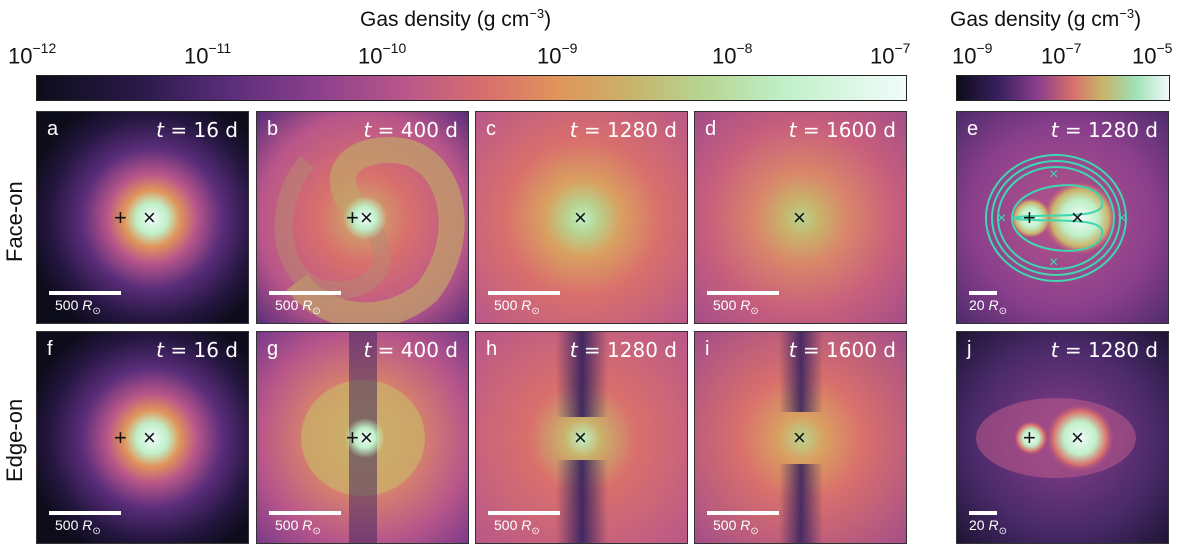 This screenshot has height=549, width=1200. I want to click on row-label-face-on: Face-on, so click(14, 221).